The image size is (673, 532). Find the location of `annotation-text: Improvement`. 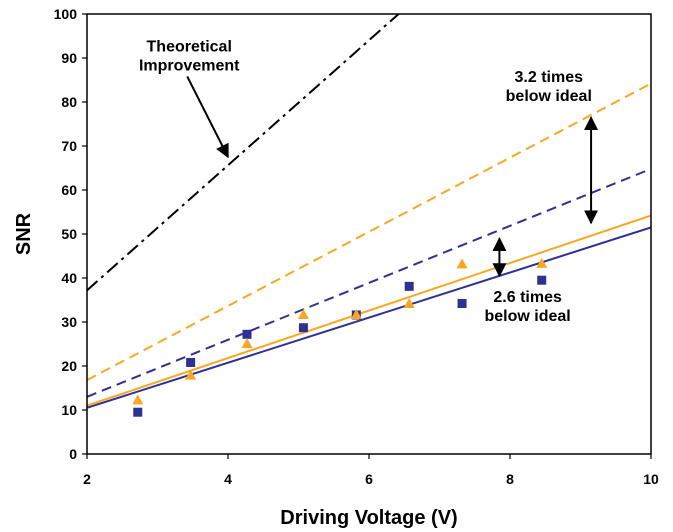

annotation-text: Improvement is located at coordinates (189, 65).